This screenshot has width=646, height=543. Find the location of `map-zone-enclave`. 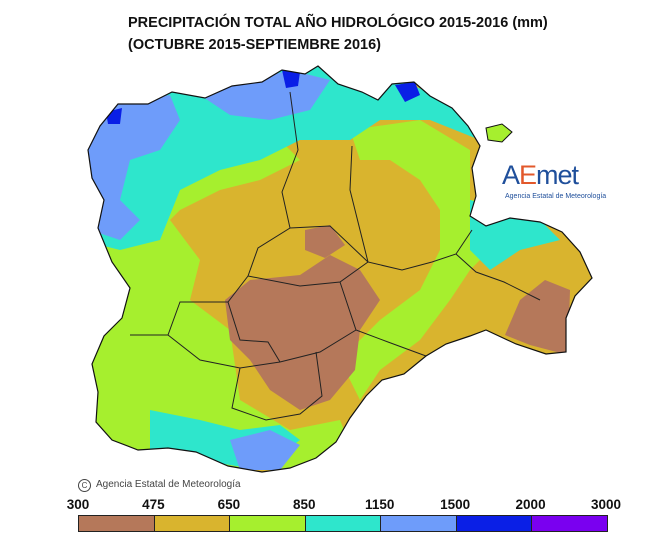

map-zone-enclave is located at coordinates (499, 133).